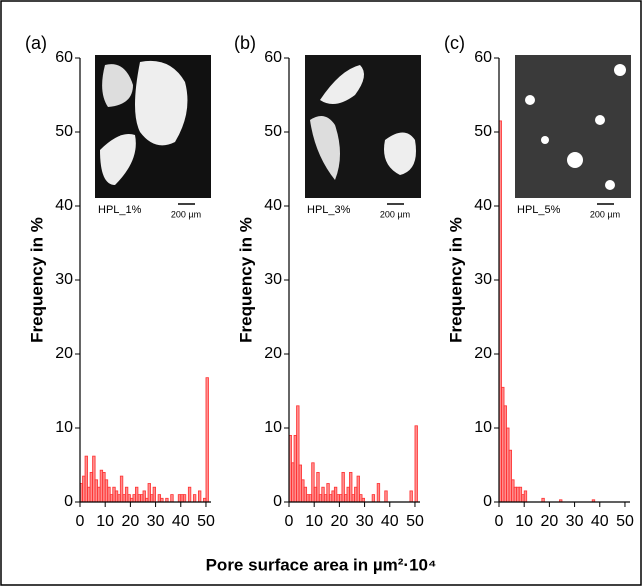 This screenshot has width=642, height=586. Describe the element at coordinates (36, 43) in the screenshot. I see `panel-label: (a)` at that location.